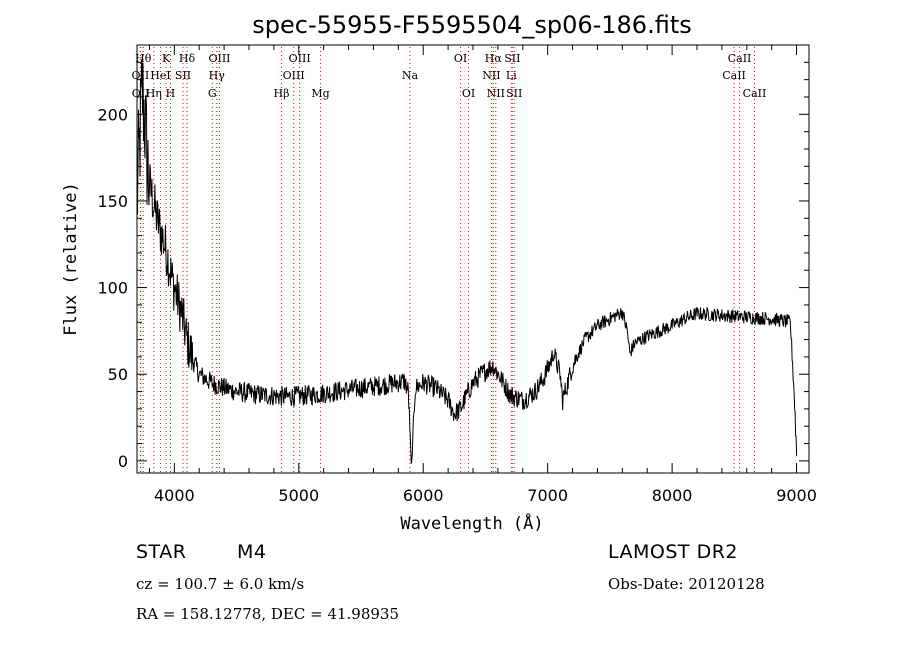 This screenshot has width=900, height=650. What do you see at coordinates (174, 495) in the screenshot?
I see `x-tick-label: 4000` at bounding box center [174, 495].